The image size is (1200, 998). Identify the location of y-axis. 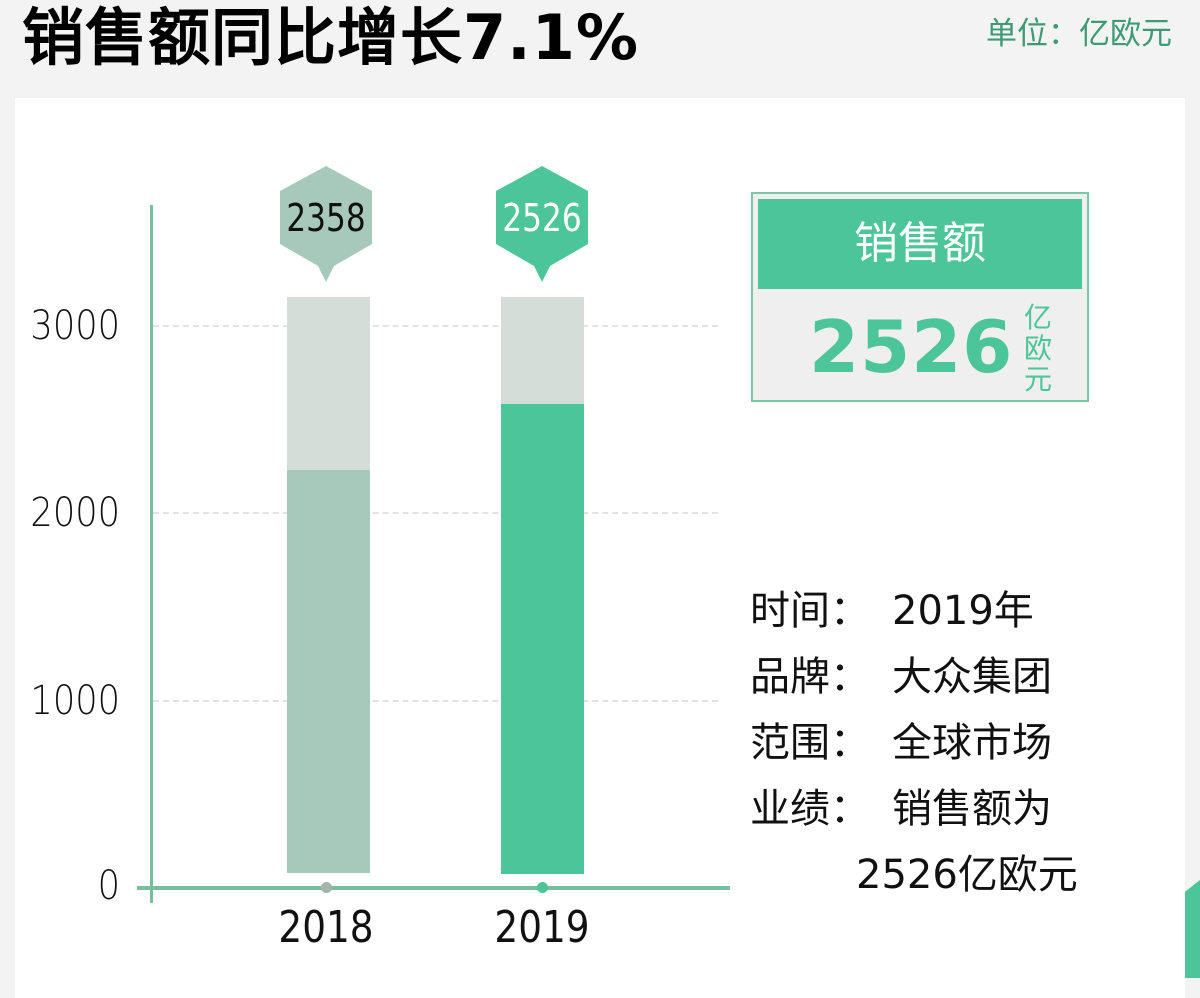
(151, 554).